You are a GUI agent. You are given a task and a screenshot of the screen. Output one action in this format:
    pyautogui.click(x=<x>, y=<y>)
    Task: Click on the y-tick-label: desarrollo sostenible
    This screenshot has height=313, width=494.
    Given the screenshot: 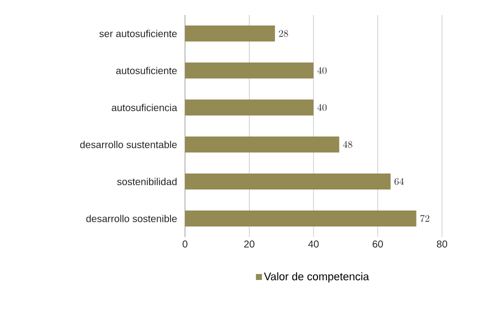 What is the action you would take?
    pyautogui.click(x=131, y=218)
    